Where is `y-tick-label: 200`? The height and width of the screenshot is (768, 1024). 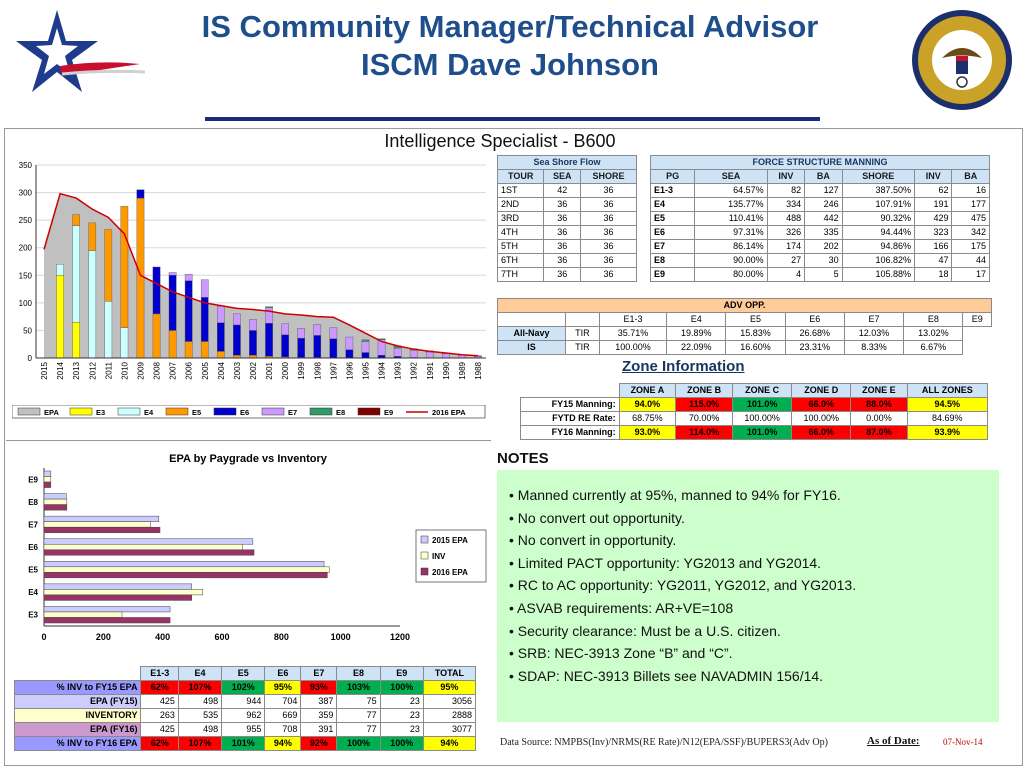 y-tick-label: 200 is located at coordinates (26, 248).